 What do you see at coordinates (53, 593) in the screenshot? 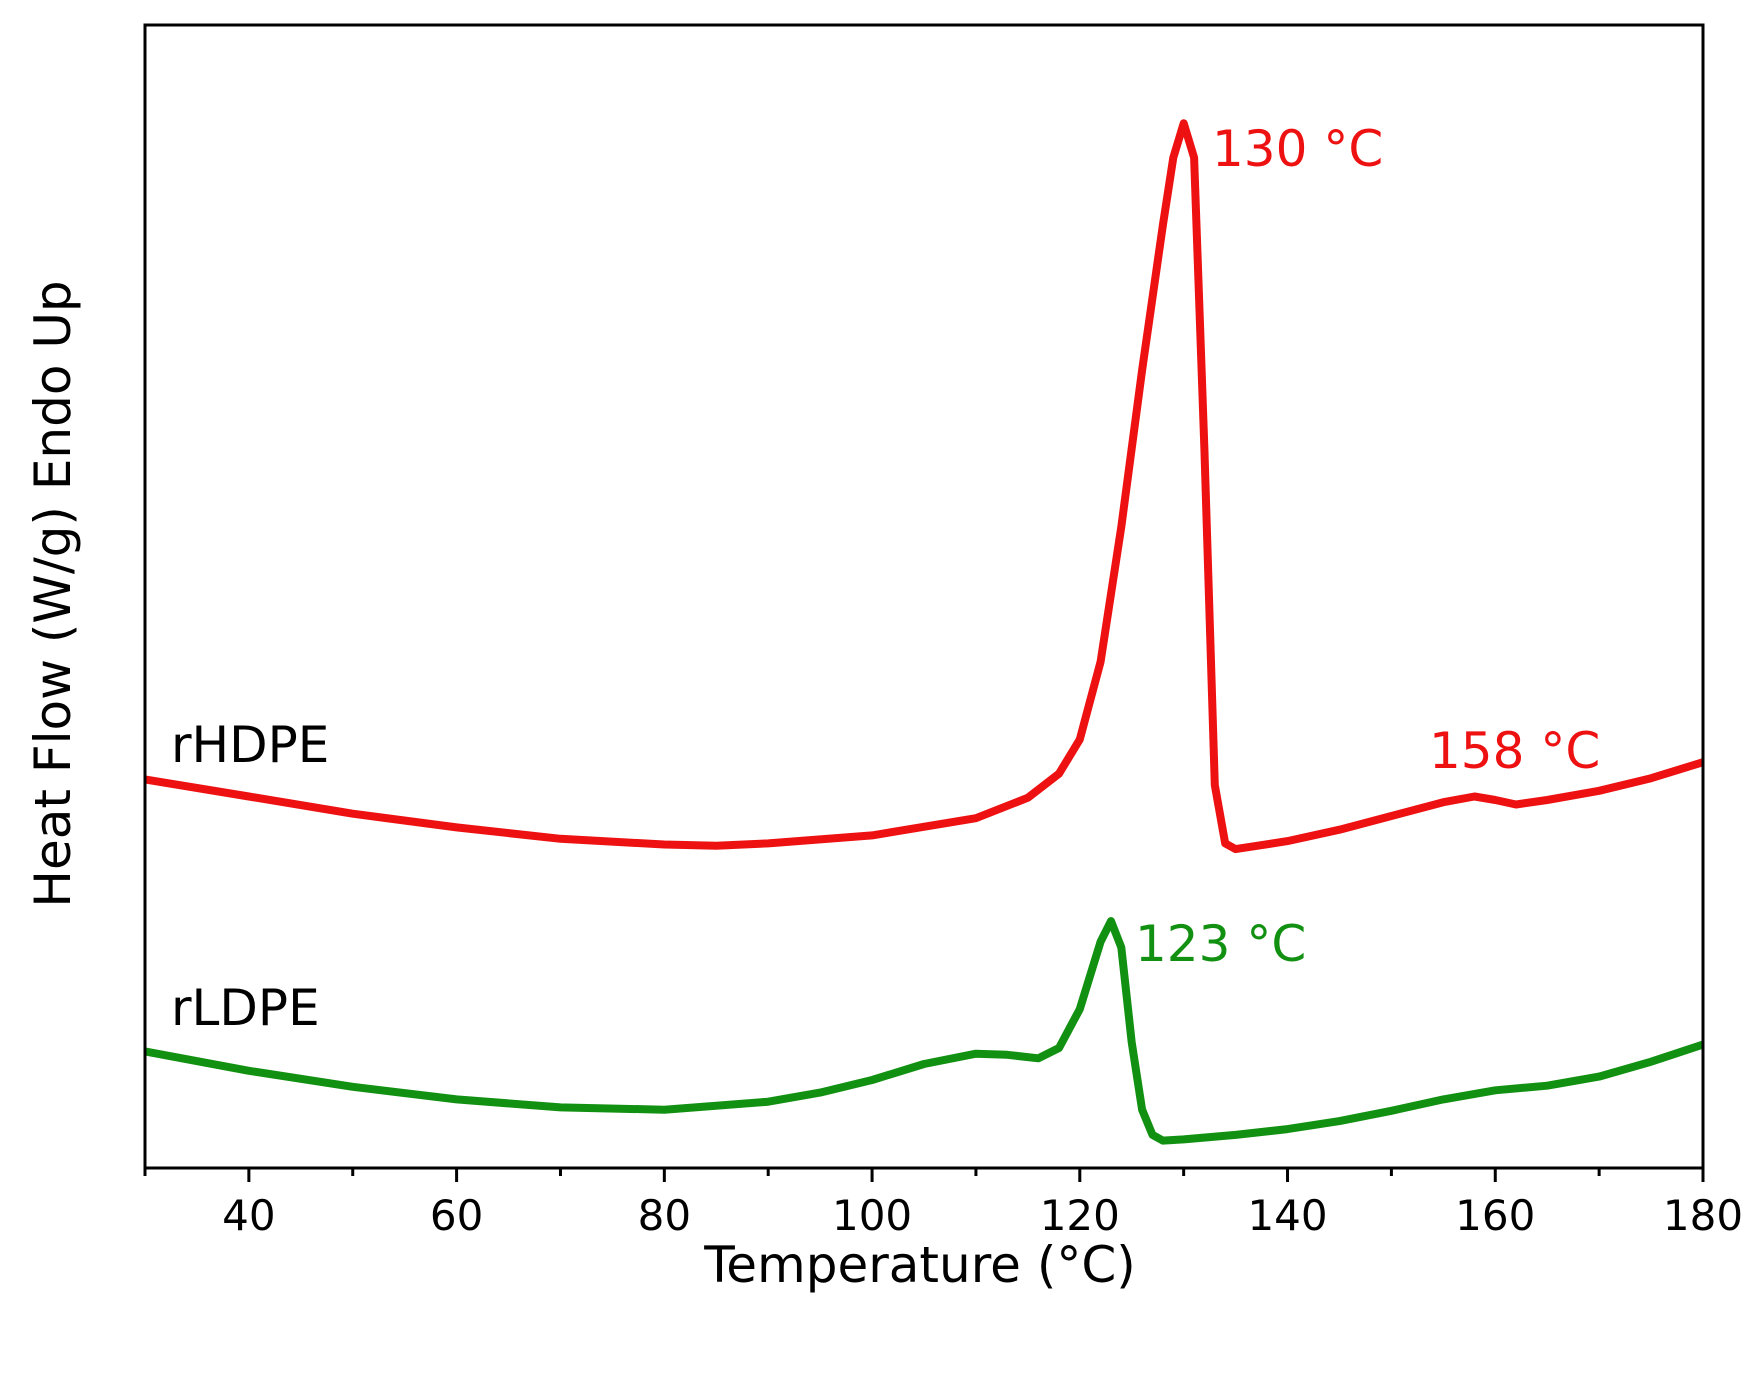
I see `y-axis-title: Heat Flow (W/g) Endo Up` at bounding box center [53, 593].